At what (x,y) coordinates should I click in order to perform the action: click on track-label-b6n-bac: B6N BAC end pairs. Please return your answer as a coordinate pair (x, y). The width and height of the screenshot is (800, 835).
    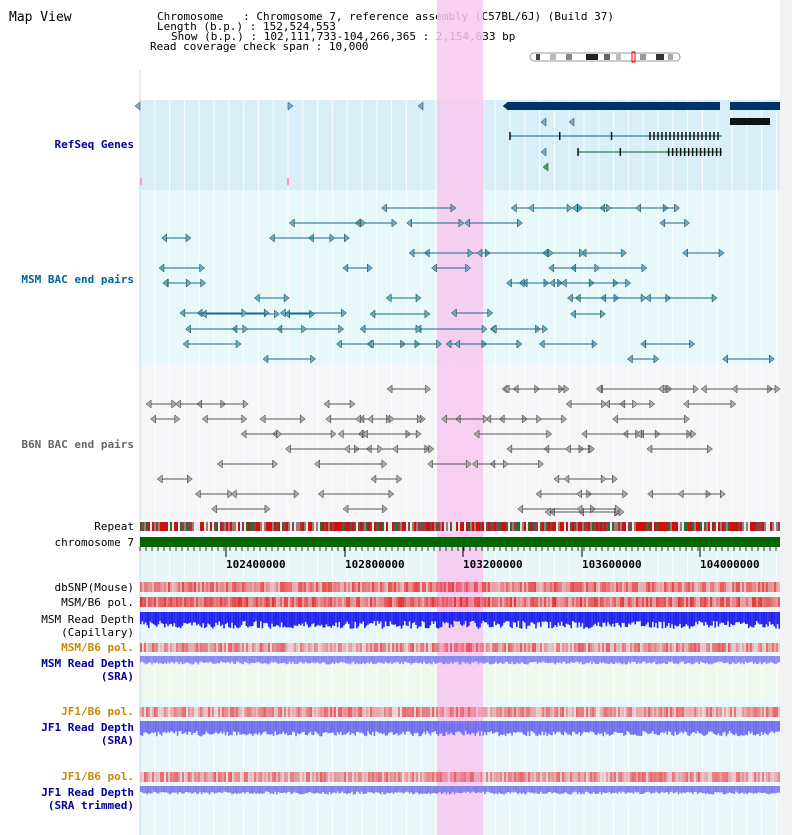
    Looking at the image, I should click on (77, 444).